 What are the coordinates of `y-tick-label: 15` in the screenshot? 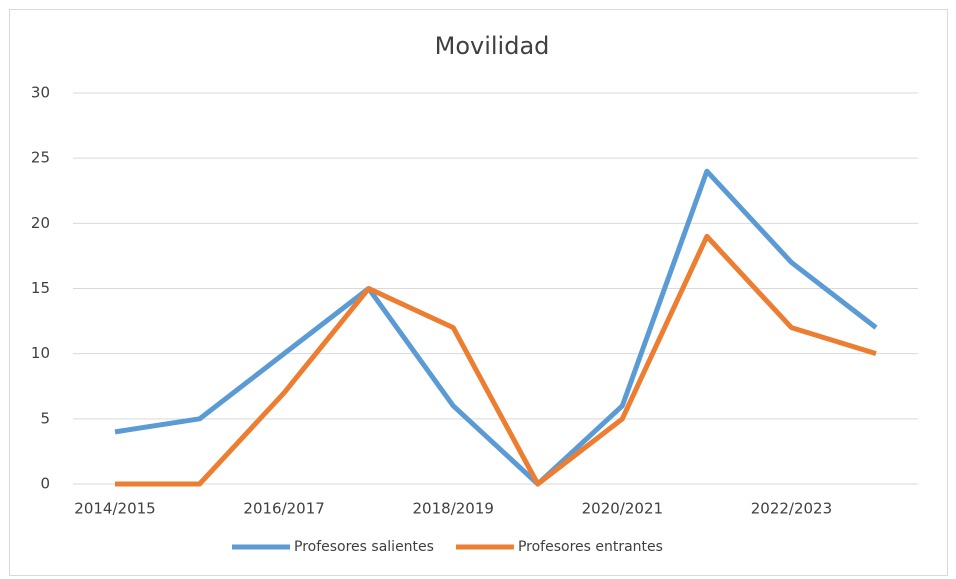 It's located at (40, 288).